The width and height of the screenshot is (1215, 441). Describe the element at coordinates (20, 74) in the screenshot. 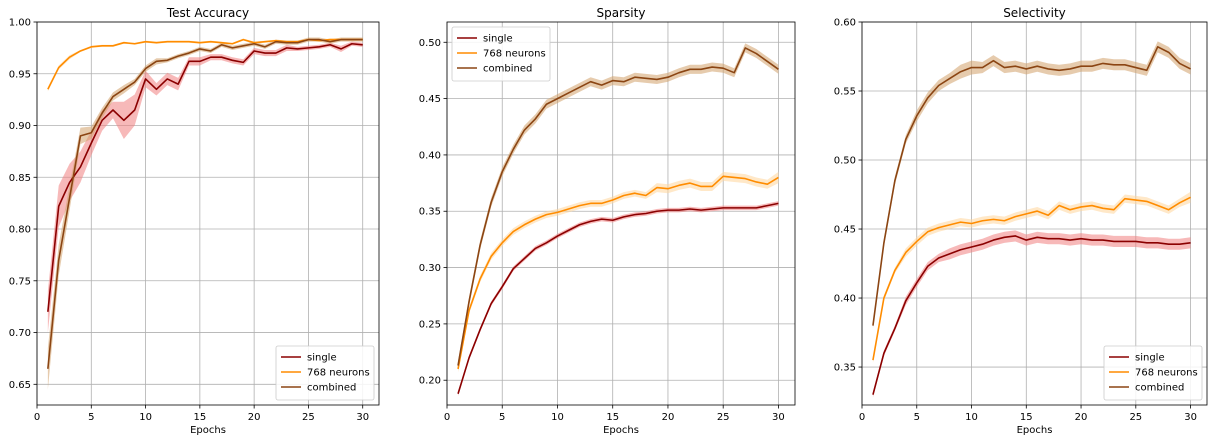

I see `y-tick-label: 0.95` at that location.